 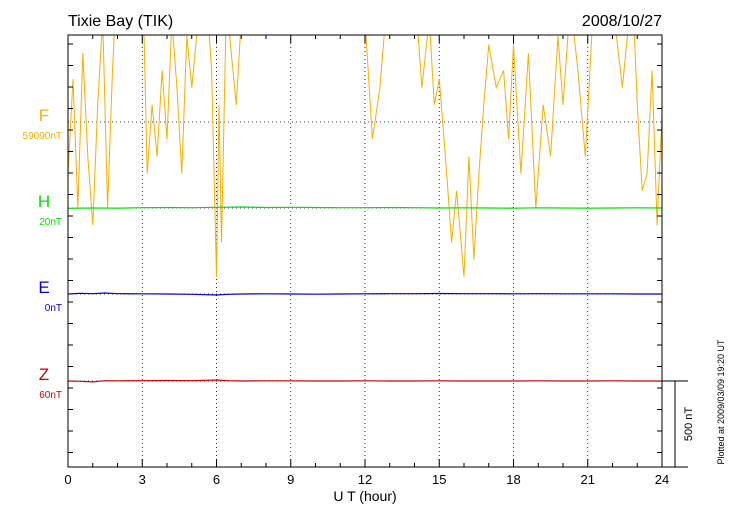 What do you see at coordinates (44, 374) in the screenshot?
I see `legend-name-z: Z` at bounding box center [44, 374].